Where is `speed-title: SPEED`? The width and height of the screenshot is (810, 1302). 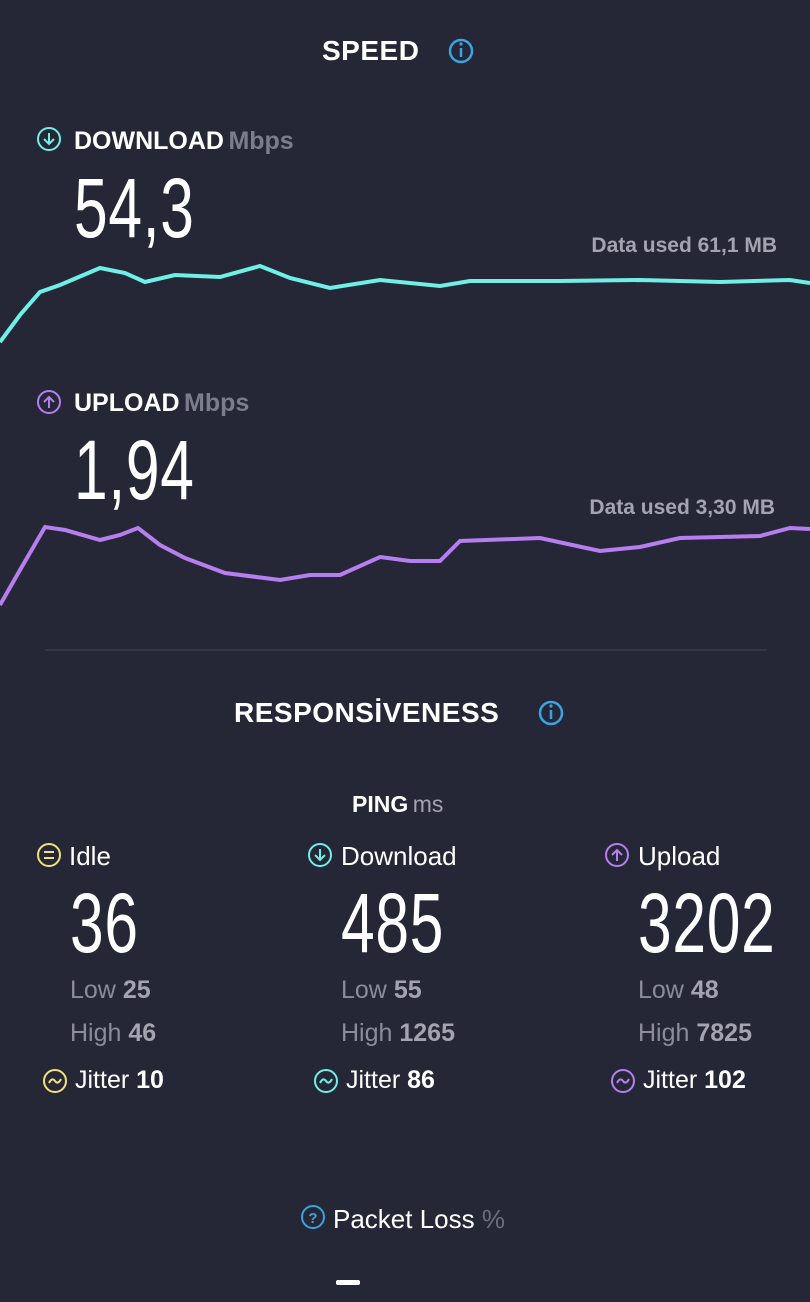 speed-title: SPEED is located at coordinates (371, 50).